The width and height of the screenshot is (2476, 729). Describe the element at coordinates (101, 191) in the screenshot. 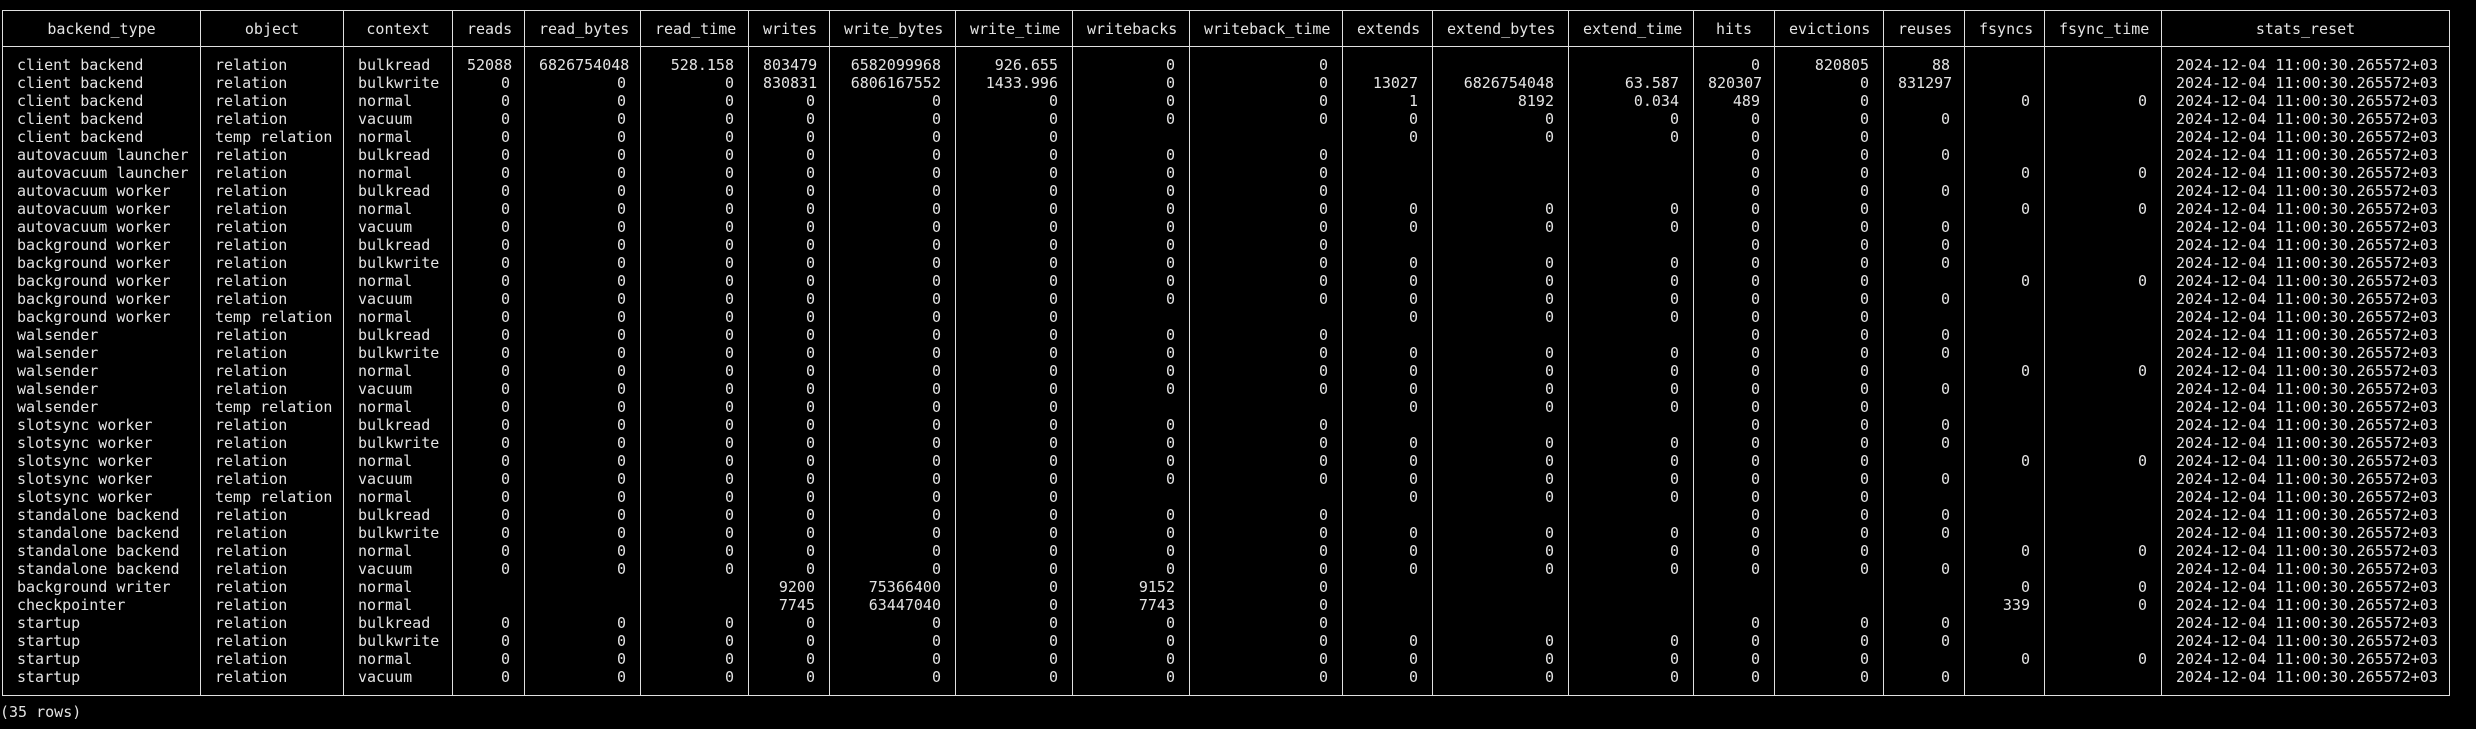

I see `cell-backend-type: autovacuum worker` at that location.